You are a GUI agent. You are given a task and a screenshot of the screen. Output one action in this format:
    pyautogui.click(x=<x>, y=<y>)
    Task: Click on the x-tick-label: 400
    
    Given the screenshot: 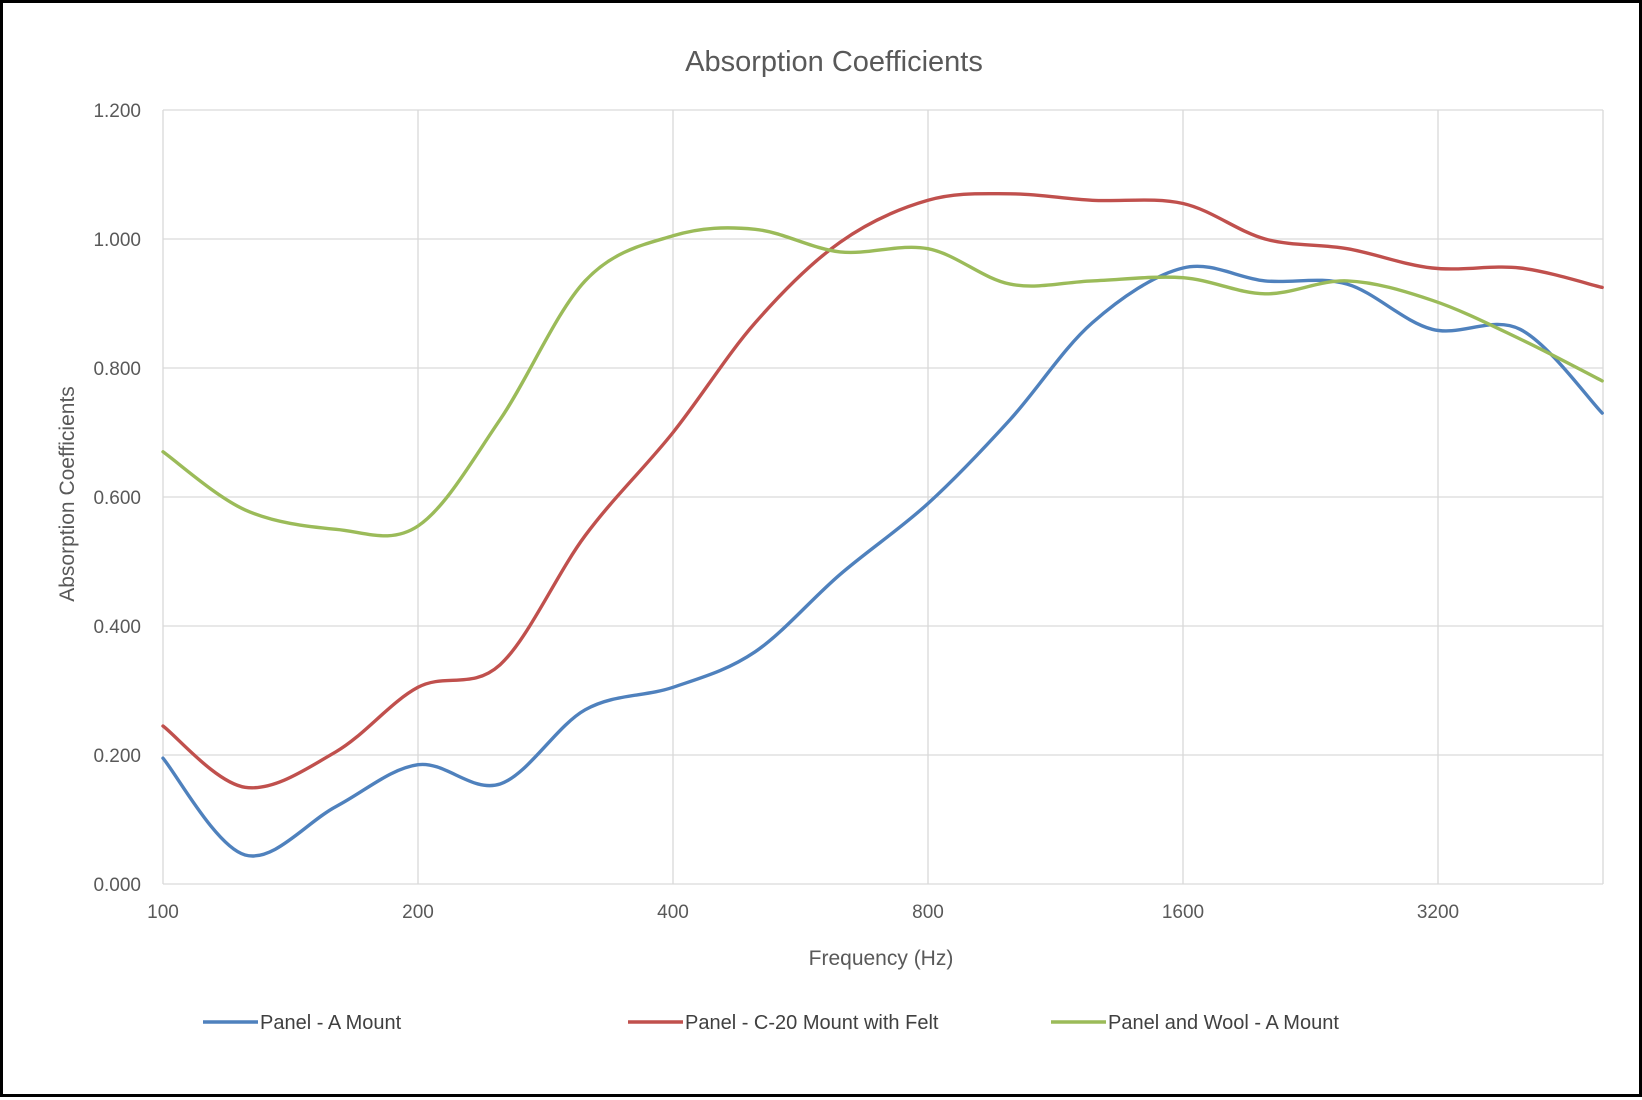 What is the action you would take?
    pyautogui.click(x=673, y=912)
    